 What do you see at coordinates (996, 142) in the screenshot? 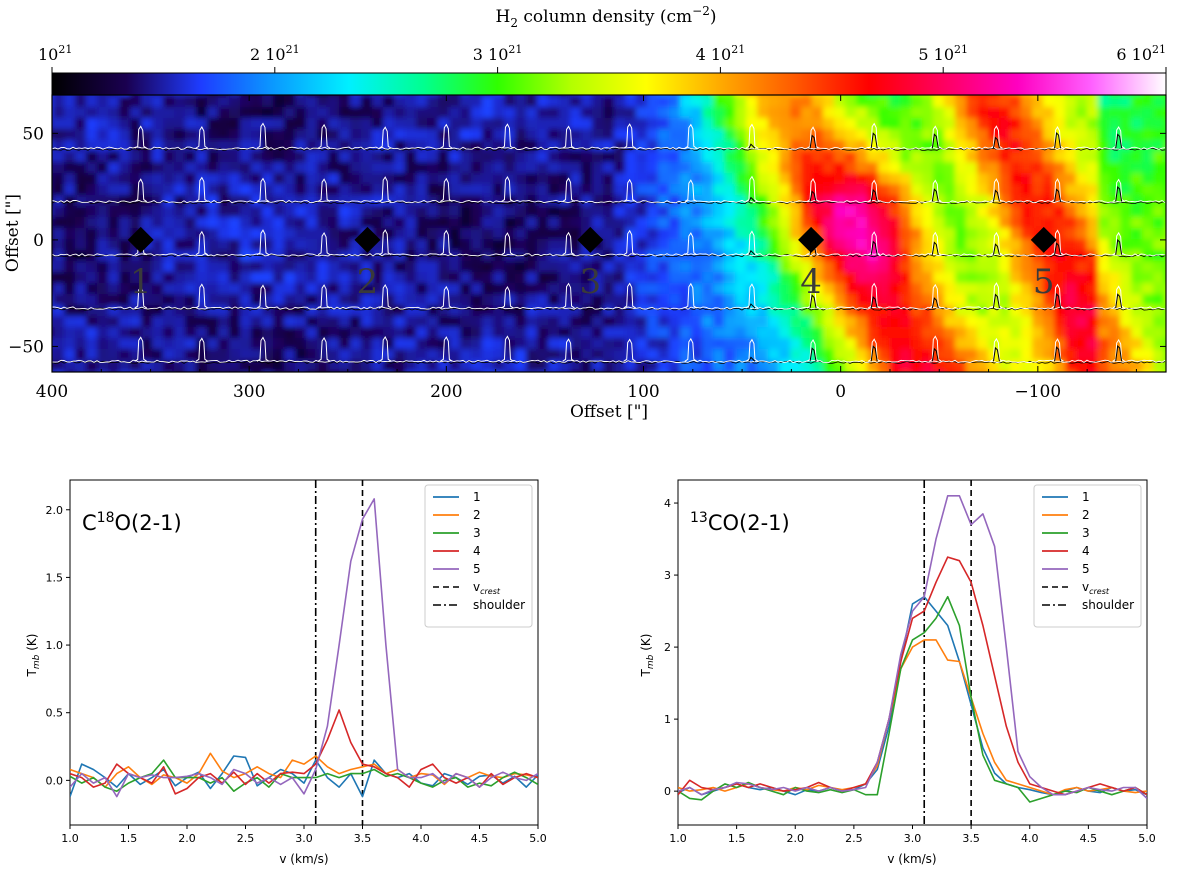
I see `c18o-spectrum` at bounding box center [996, 142].